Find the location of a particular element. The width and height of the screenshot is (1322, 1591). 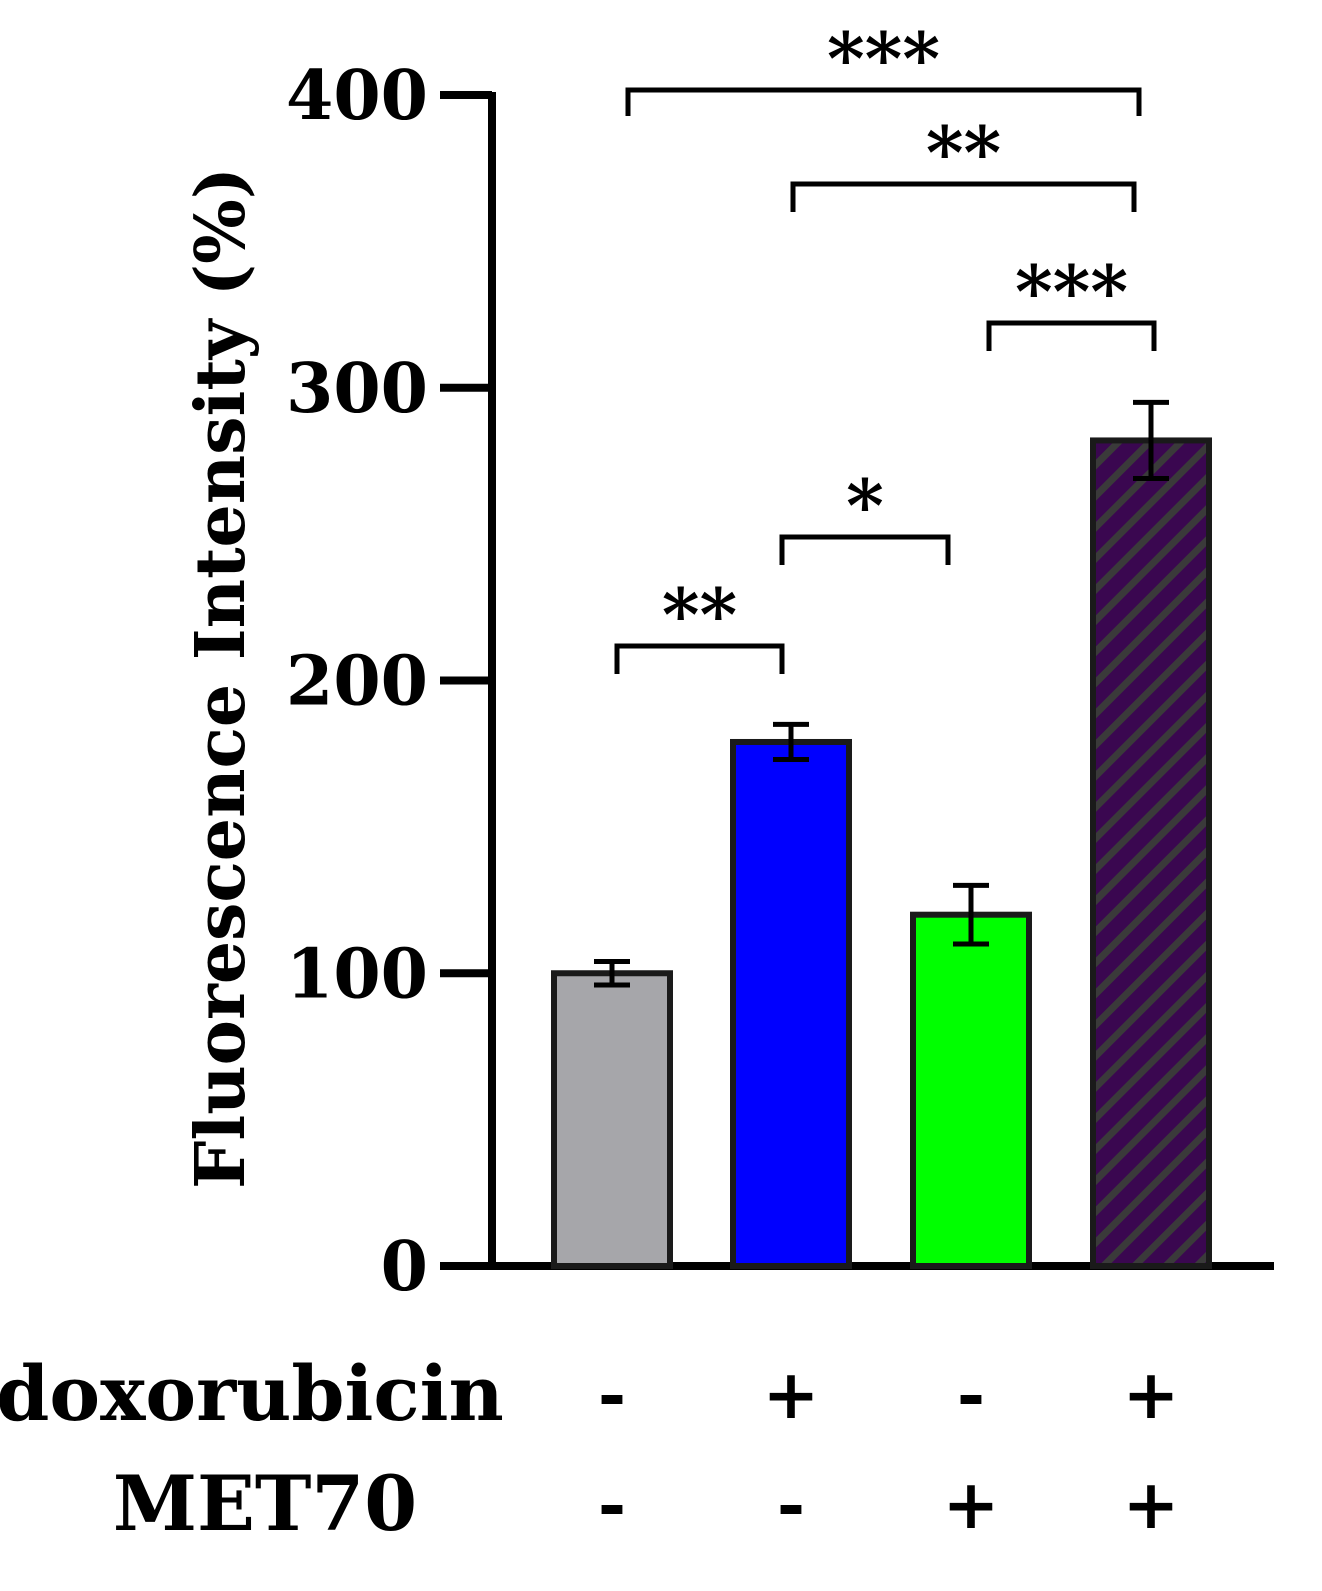

significance-label-5: *** is located at coordinates (883, 58).